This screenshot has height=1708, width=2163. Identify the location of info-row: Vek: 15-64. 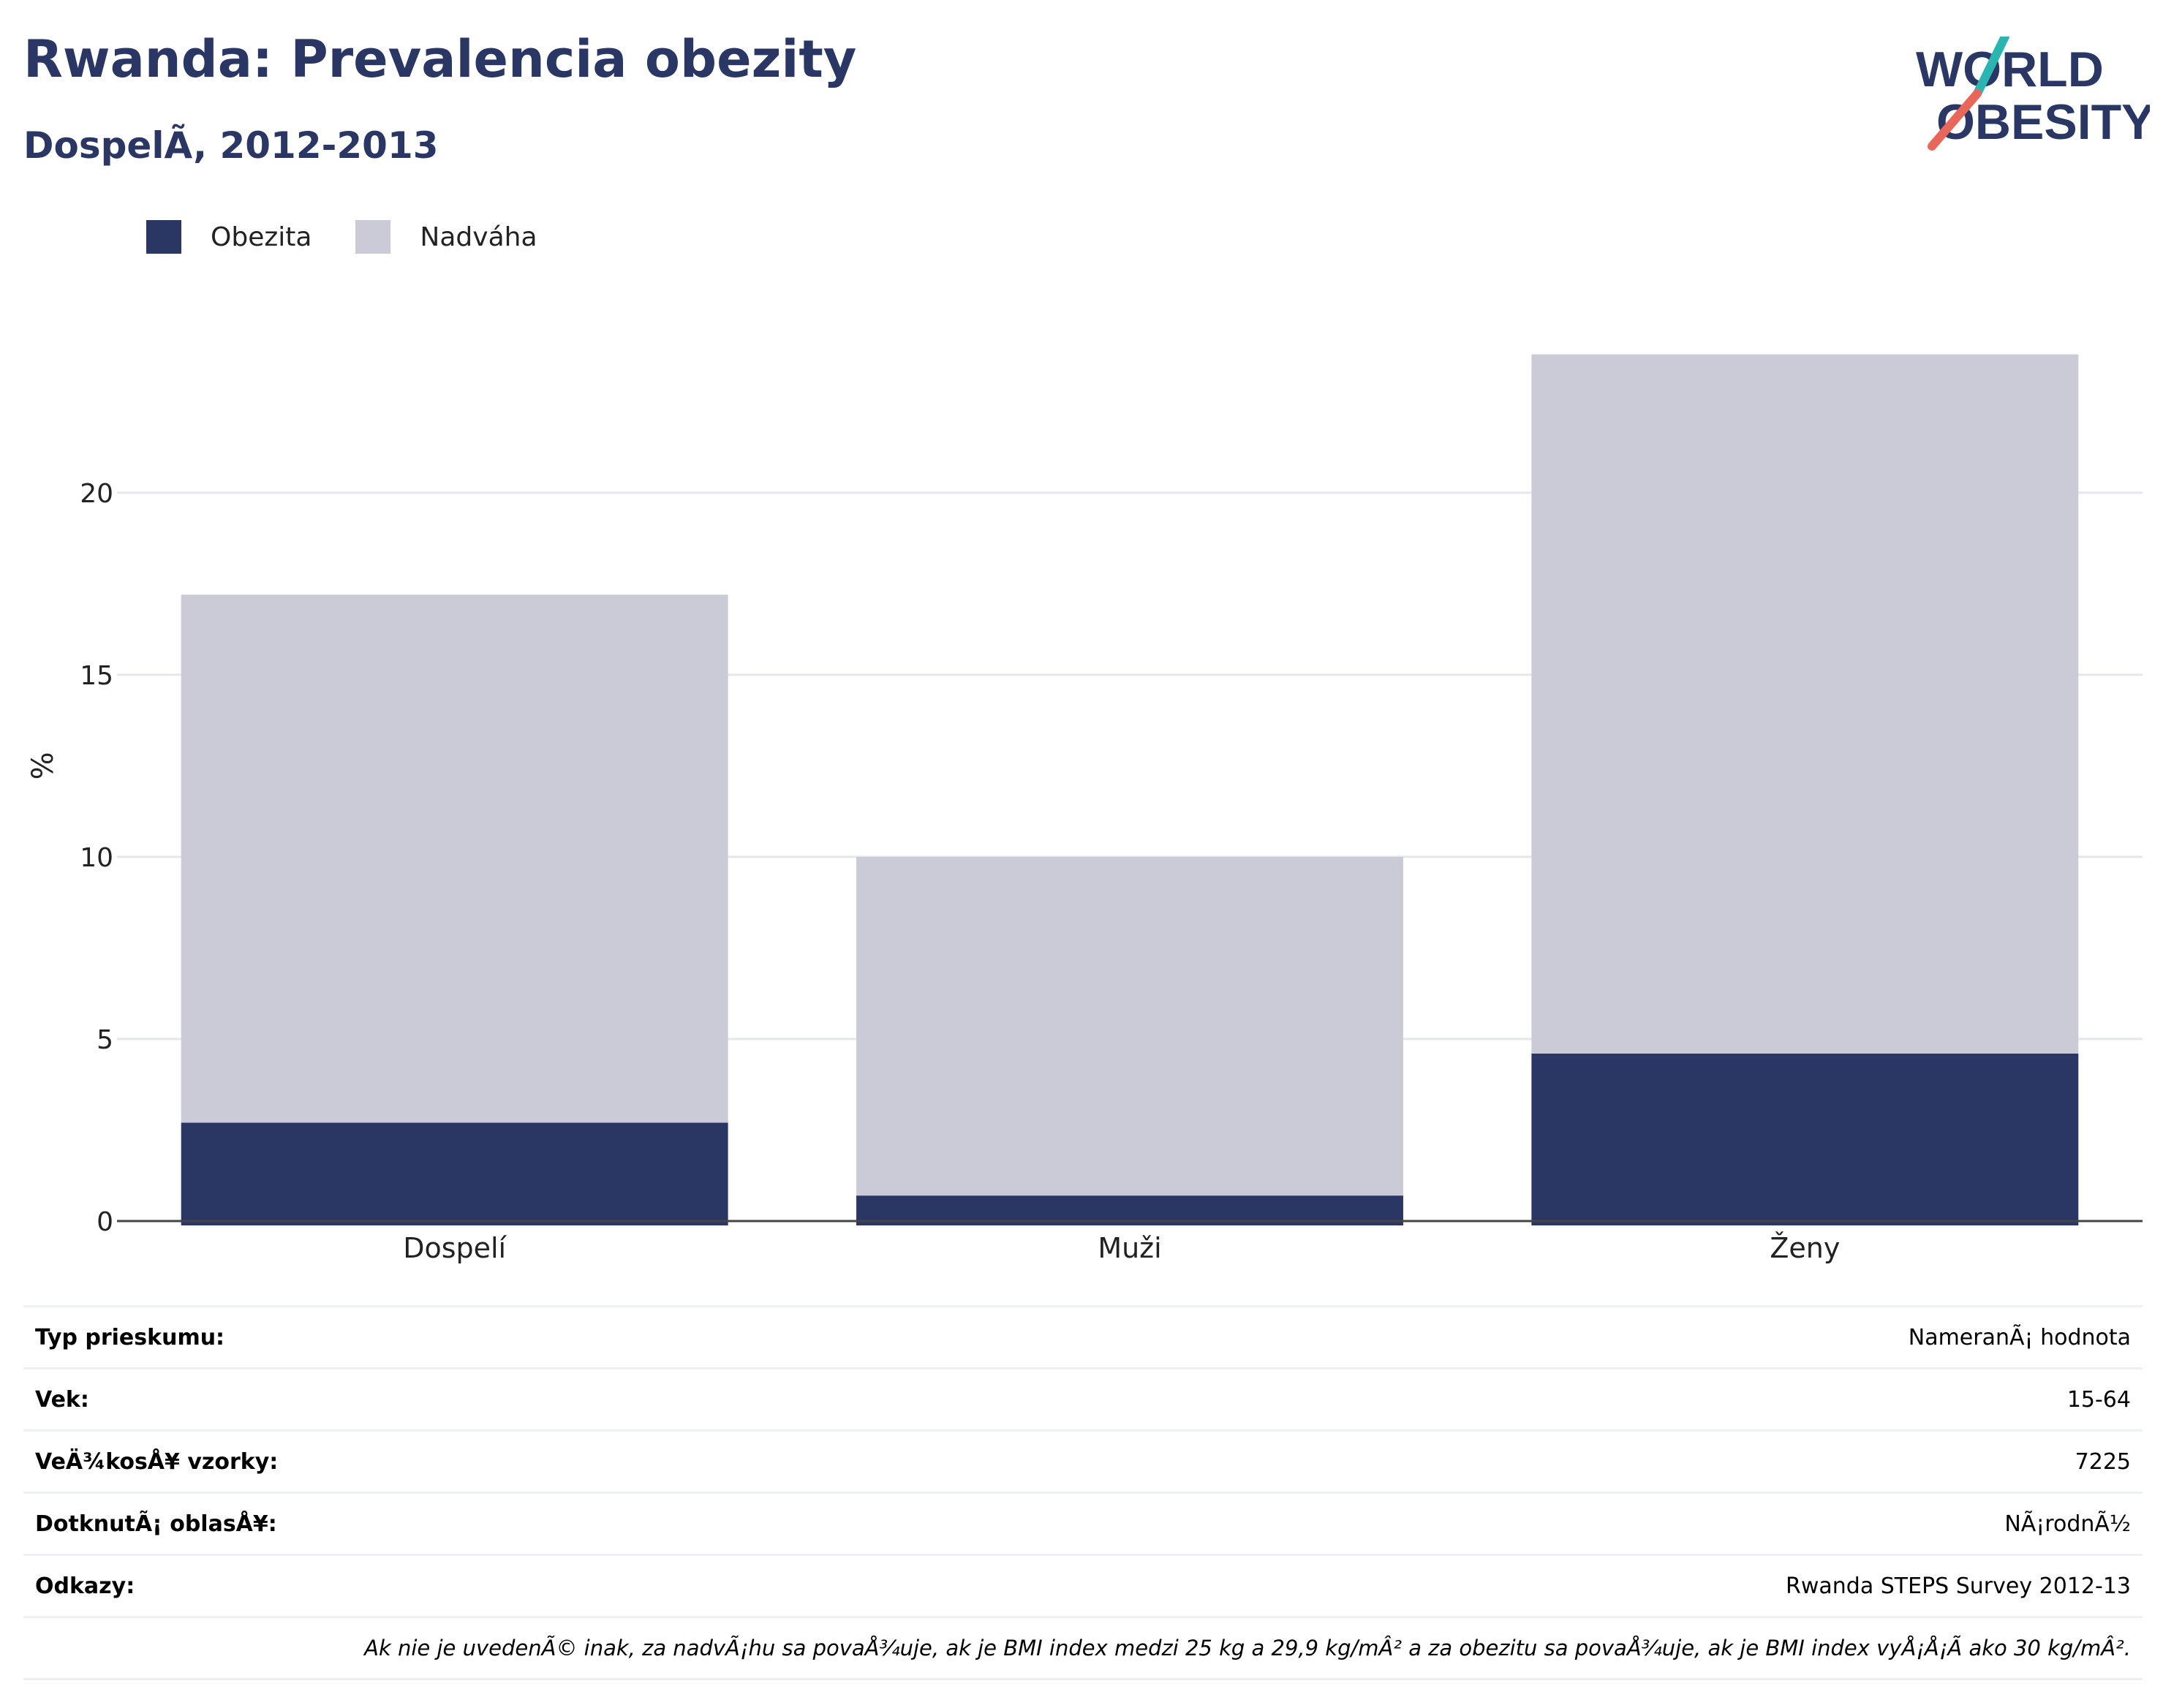
(1083, 1399).